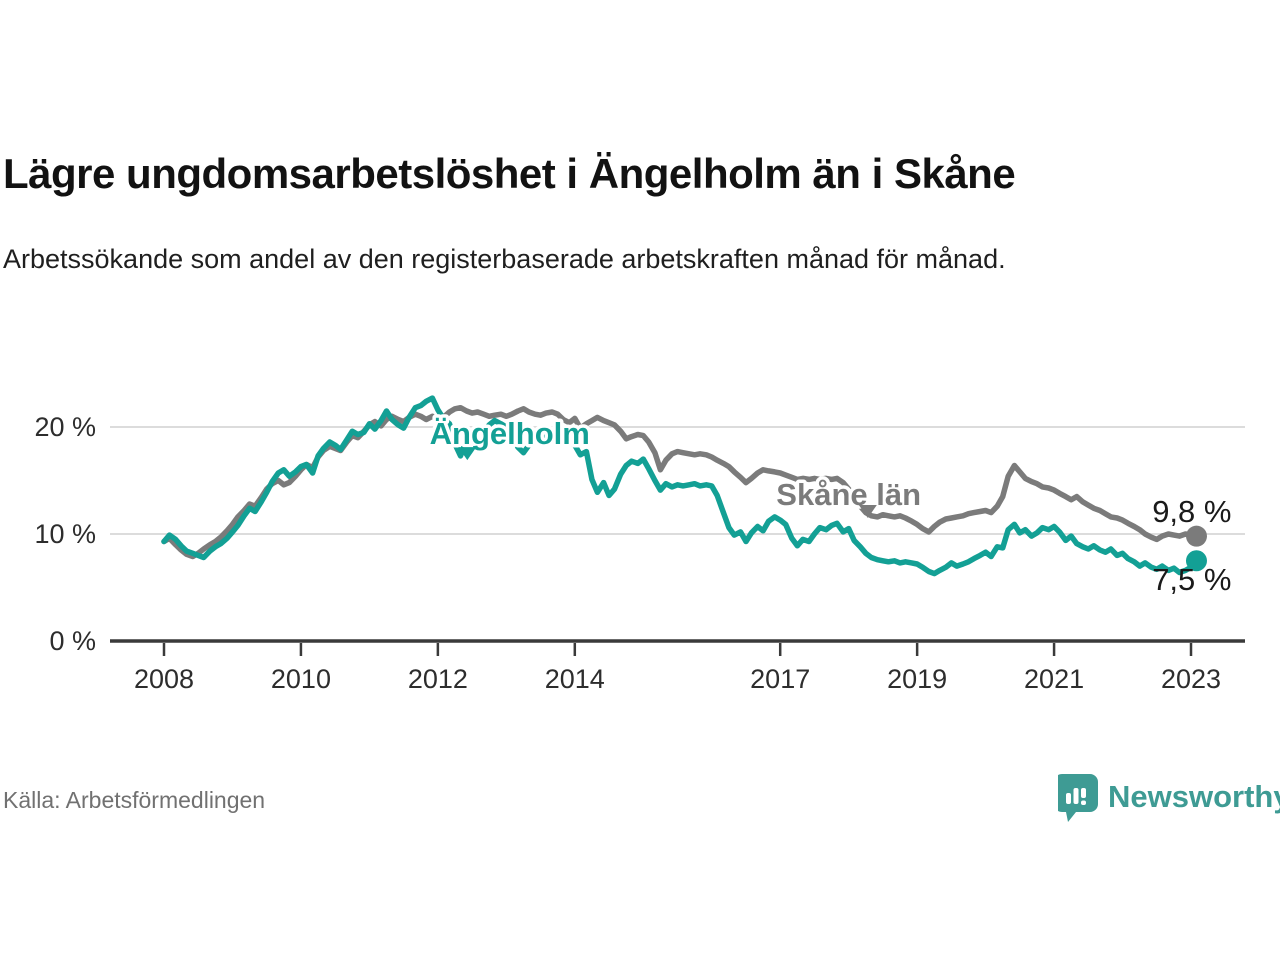 This screenshot has width=1280, height=960. What do you see at coordinates (1196, 536) in the screenshot?
I see `end-dot-skneln` at bounding box center [1196, 536].